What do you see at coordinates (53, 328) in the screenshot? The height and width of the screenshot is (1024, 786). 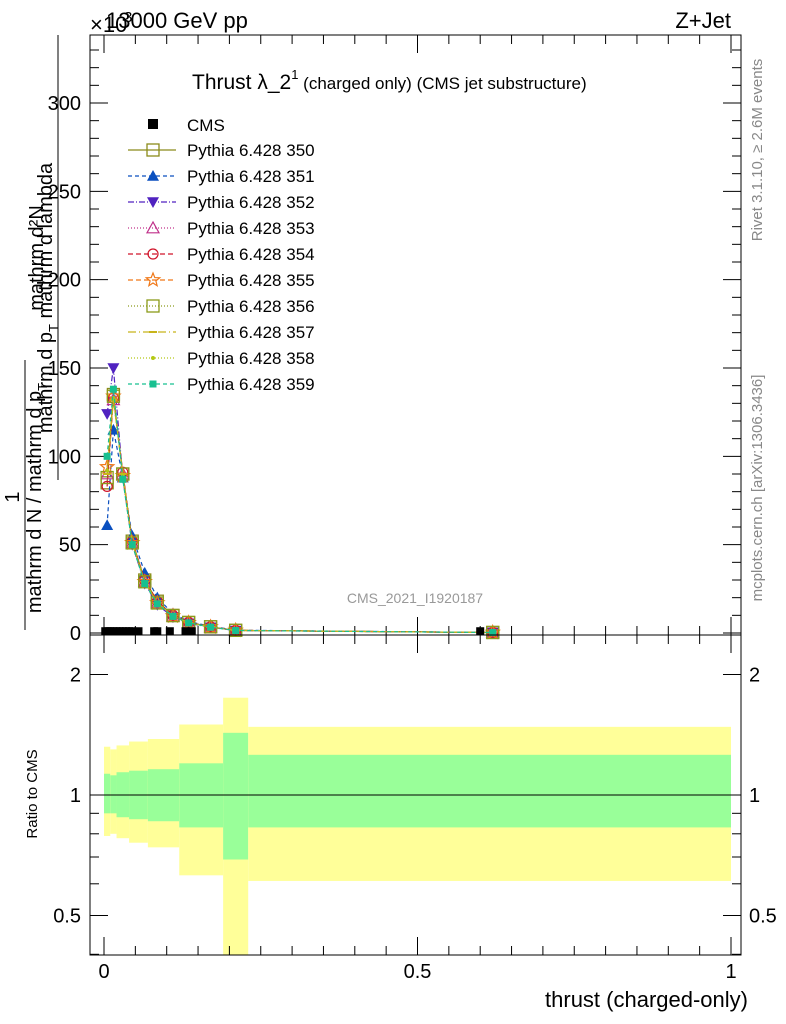 I see `y-label-denom-sub: T` at bounding box center [53, 328].